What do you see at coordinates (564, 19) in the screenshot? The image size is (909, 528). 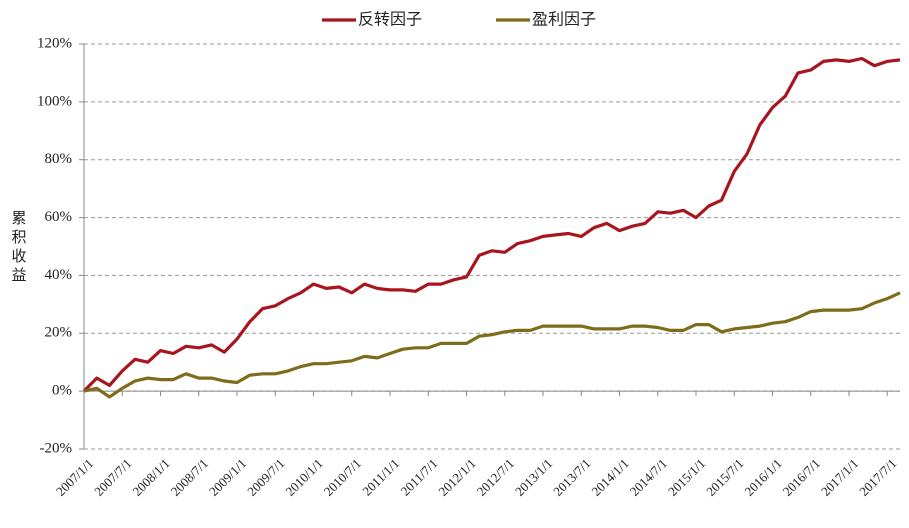 I see `legend-label: 盈利因子` at bounding box center [564, 19].